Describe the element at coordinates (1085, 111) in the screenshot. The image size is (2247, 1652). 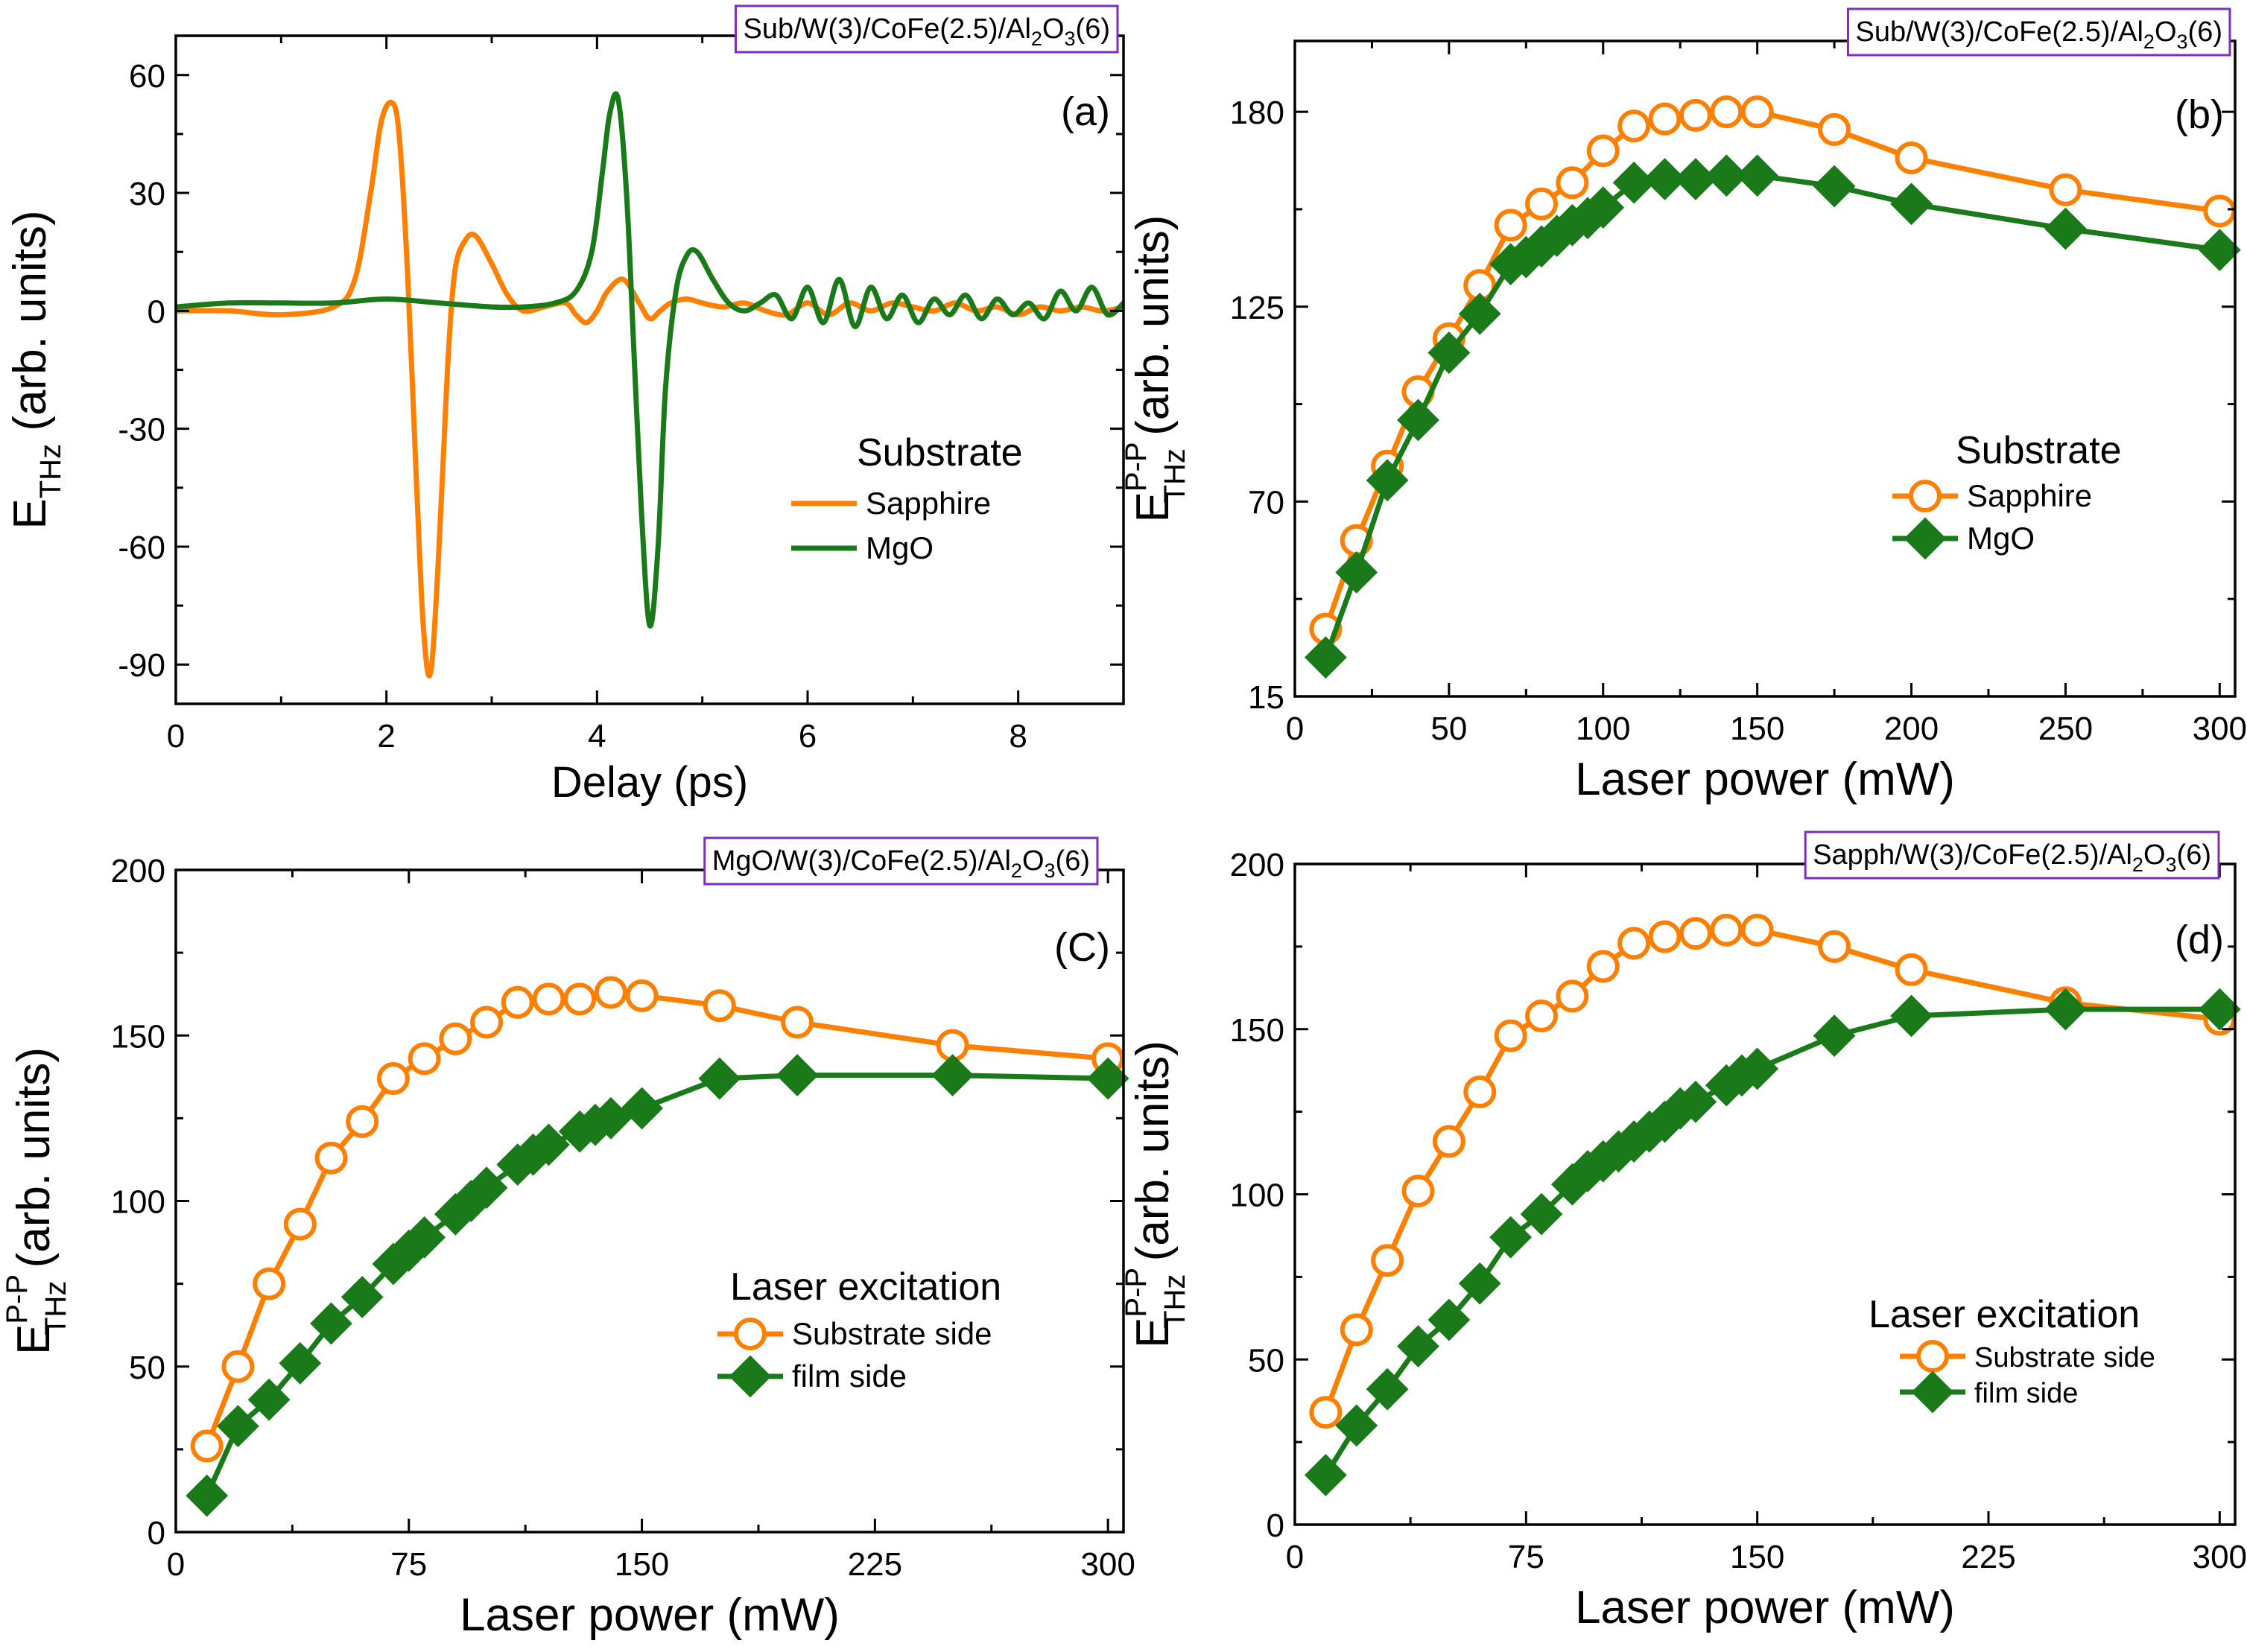
I see `panel-letter: (a)` at that location.